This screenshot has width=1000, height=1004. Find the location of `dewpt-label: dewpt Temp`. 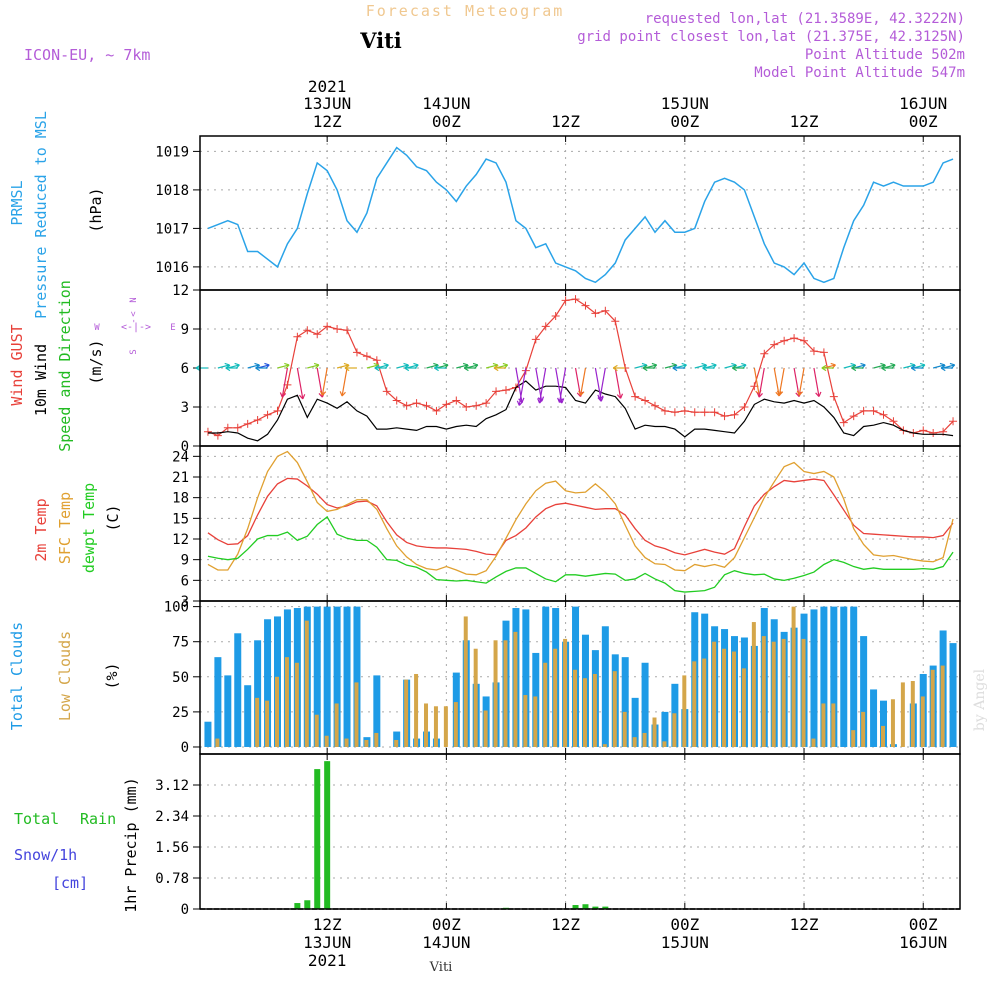

dewpt-label: dewpt Temp is located at coordinates (89, 528).